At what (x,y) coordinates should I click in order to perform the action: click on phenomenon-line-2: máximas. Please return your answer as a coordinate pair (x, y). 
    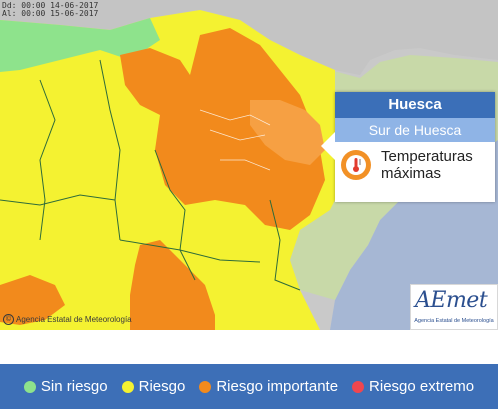
    Looking at the image, I should click on (411, 173).